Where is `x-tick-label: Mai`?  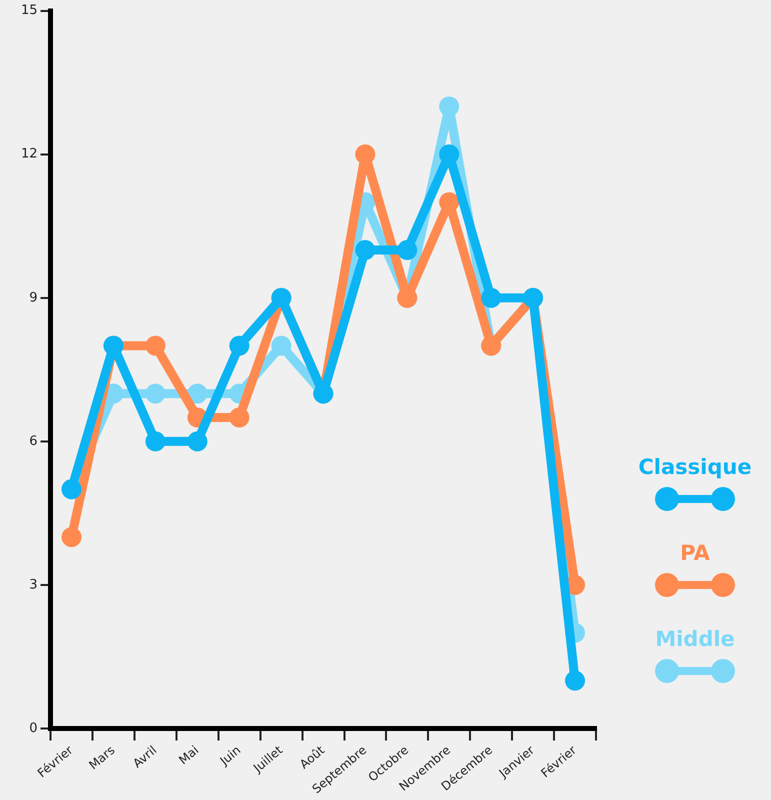 x-tick-label: Mai is located at coordinates (189, 755).